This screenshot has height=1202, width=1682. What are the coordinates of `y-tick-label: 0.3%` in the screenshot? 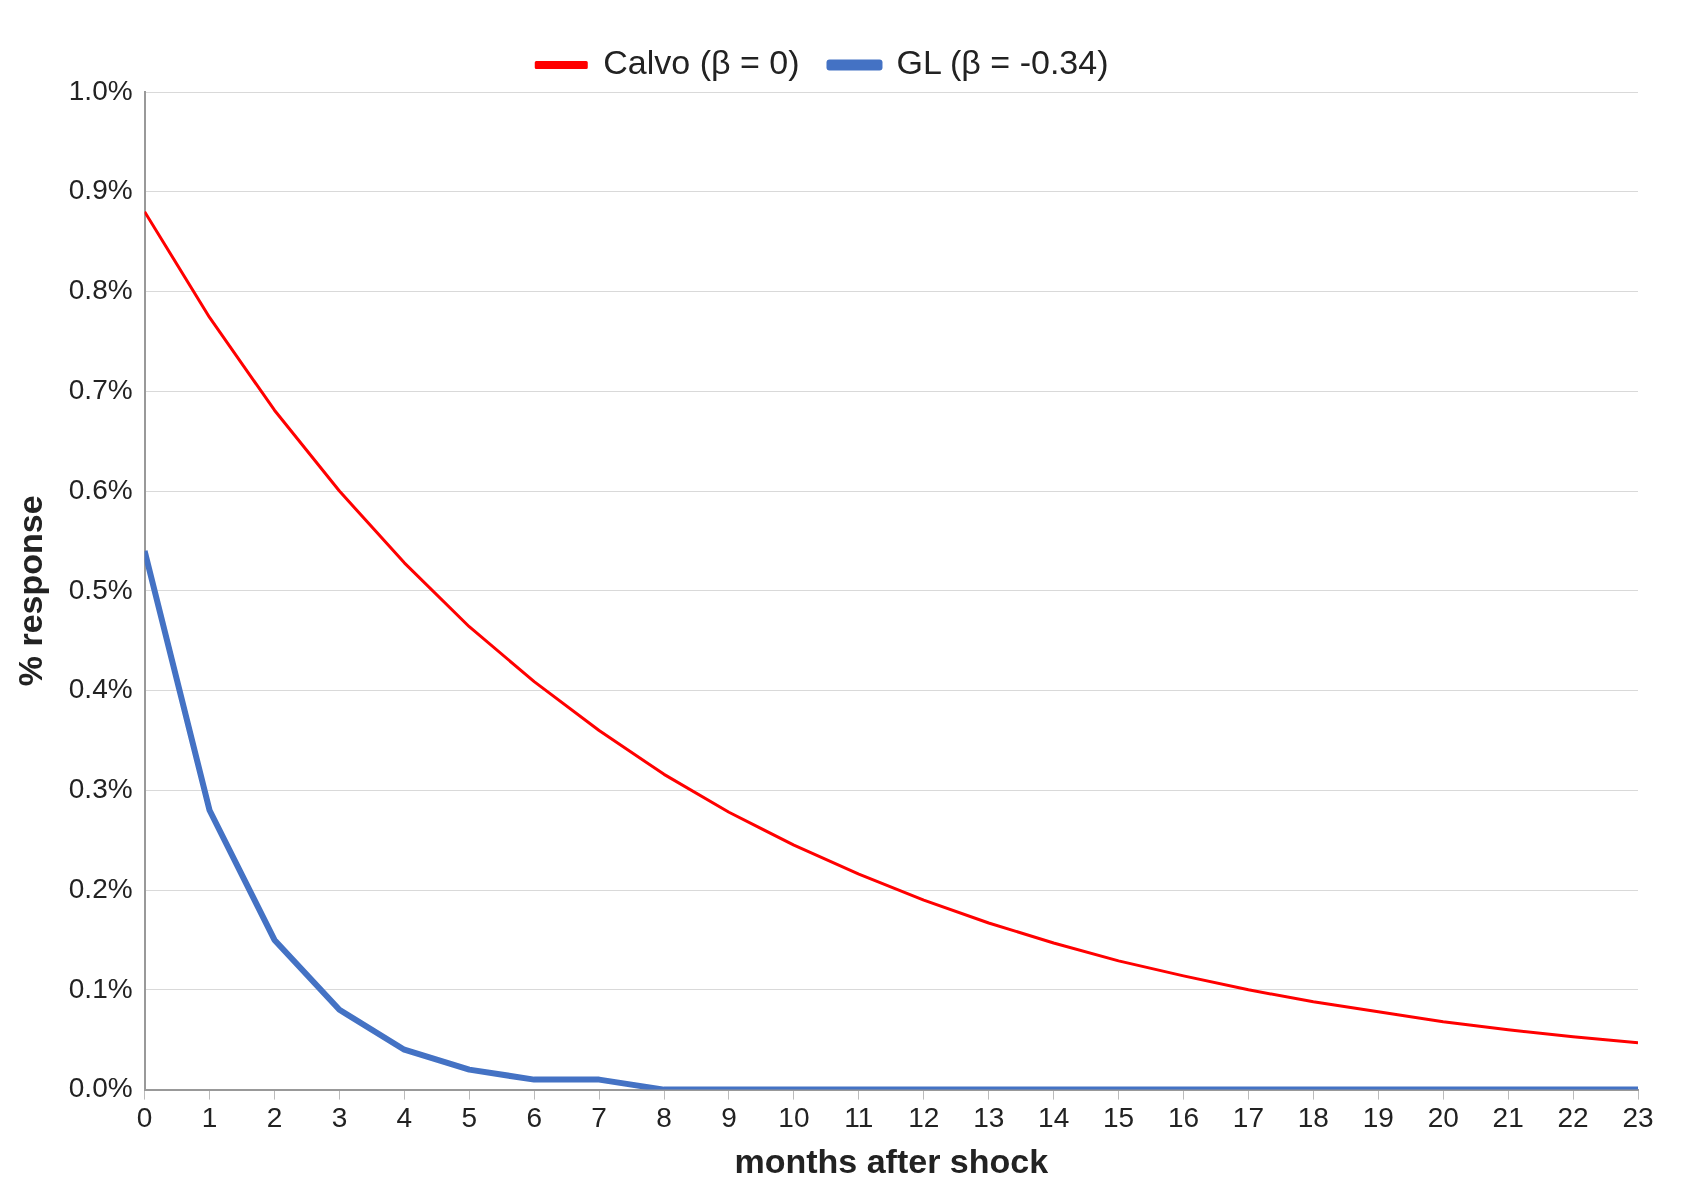 It's located at (100, 789).